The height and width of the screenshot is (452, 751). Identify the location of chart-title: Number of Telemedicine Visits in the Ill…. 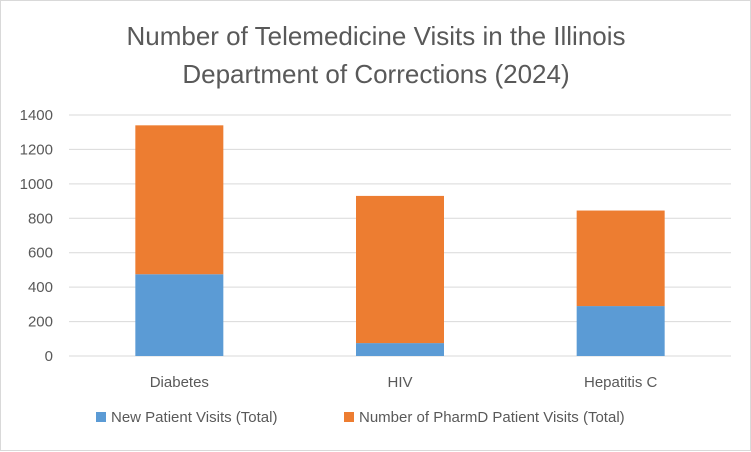
(375, 55).